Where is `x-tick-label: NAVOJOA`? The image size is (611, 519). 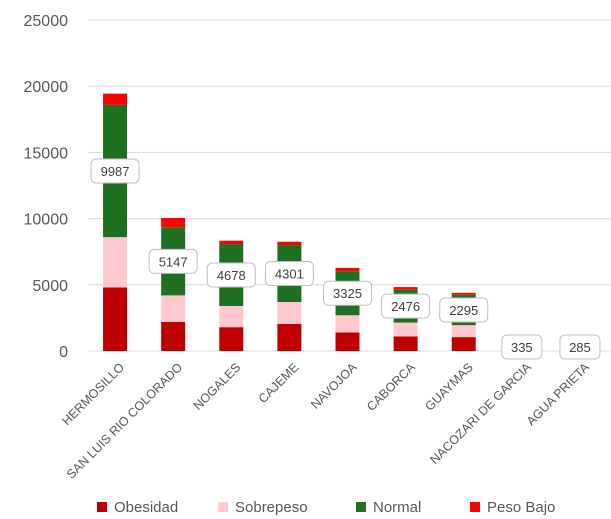 x-tick-label: NAVOJOA is located at coordinates (334, 386).